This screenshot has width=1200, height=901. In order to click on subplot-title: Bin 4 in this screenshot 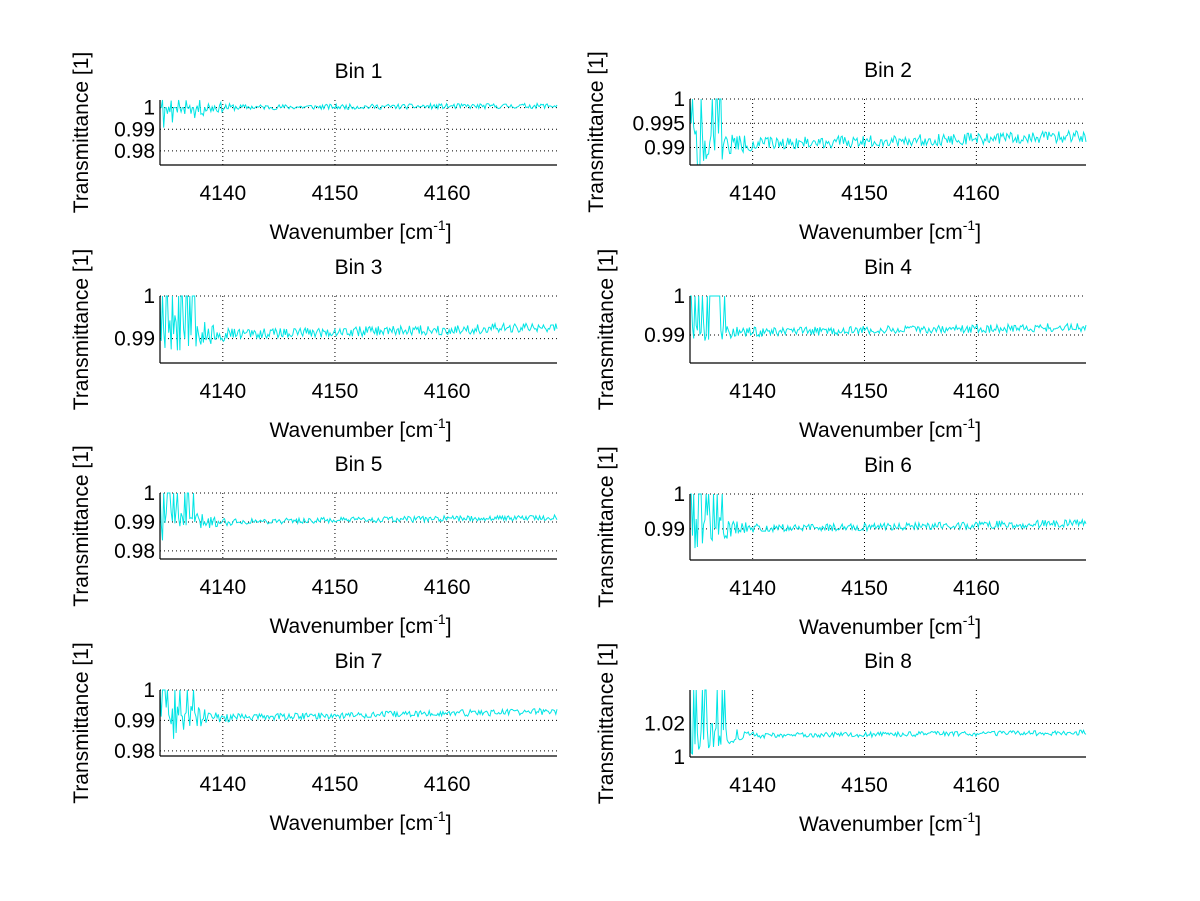, I will do `click(888, 267)`.